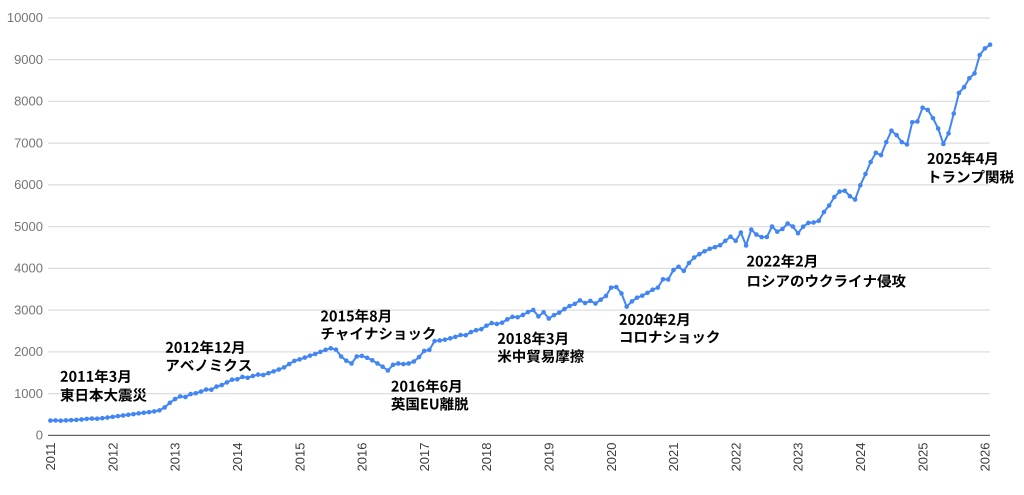 This screenshot has width=1024, height=495. I want to click on svg-text: 2025, so click(922, 457).